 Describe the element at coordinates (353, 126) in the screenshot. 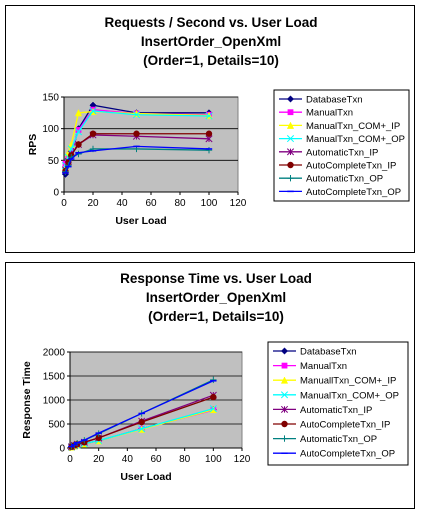

I see `legend-entry-label: ManualTxn_COM+_IP` at that location.